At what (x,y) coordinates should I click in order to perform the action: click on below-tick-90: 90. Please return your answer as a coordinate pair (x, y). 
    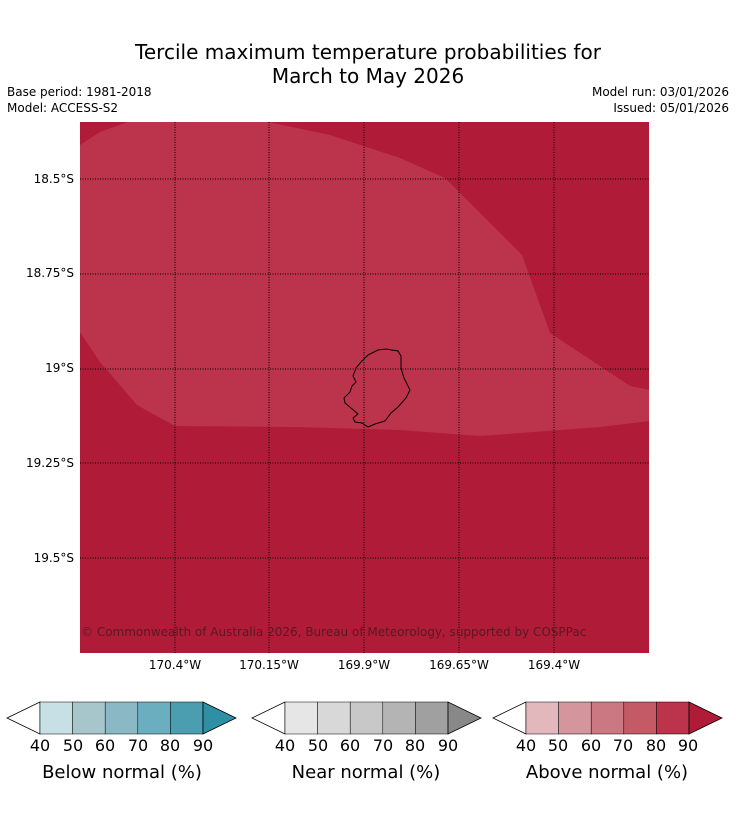
    Looking at the image, I should click on (203, 745).